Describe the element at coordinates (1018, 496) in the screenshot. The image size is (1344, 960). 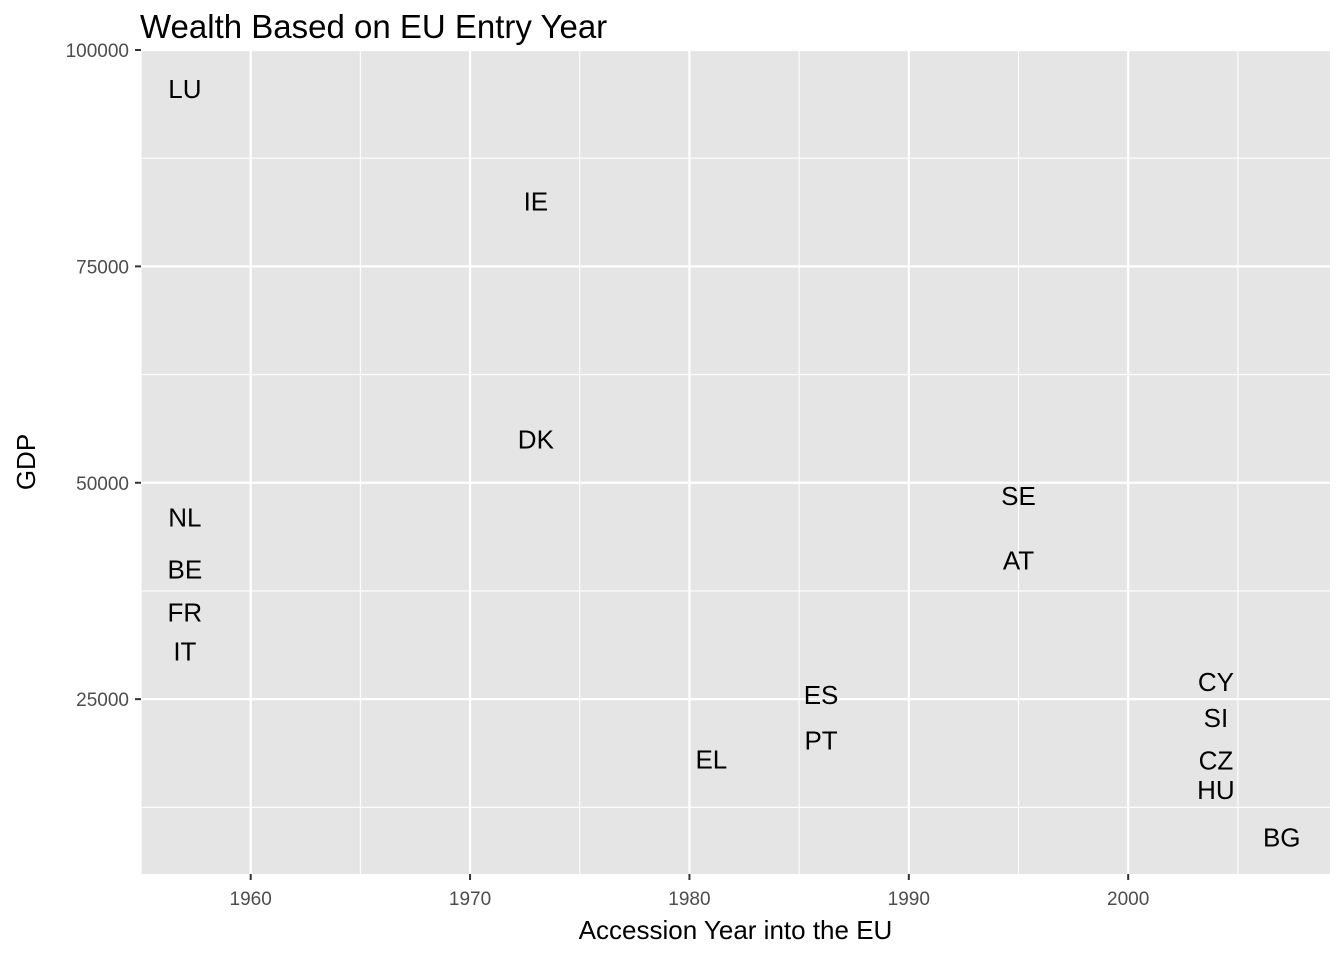
I see `point-label-se: SE` at that location.